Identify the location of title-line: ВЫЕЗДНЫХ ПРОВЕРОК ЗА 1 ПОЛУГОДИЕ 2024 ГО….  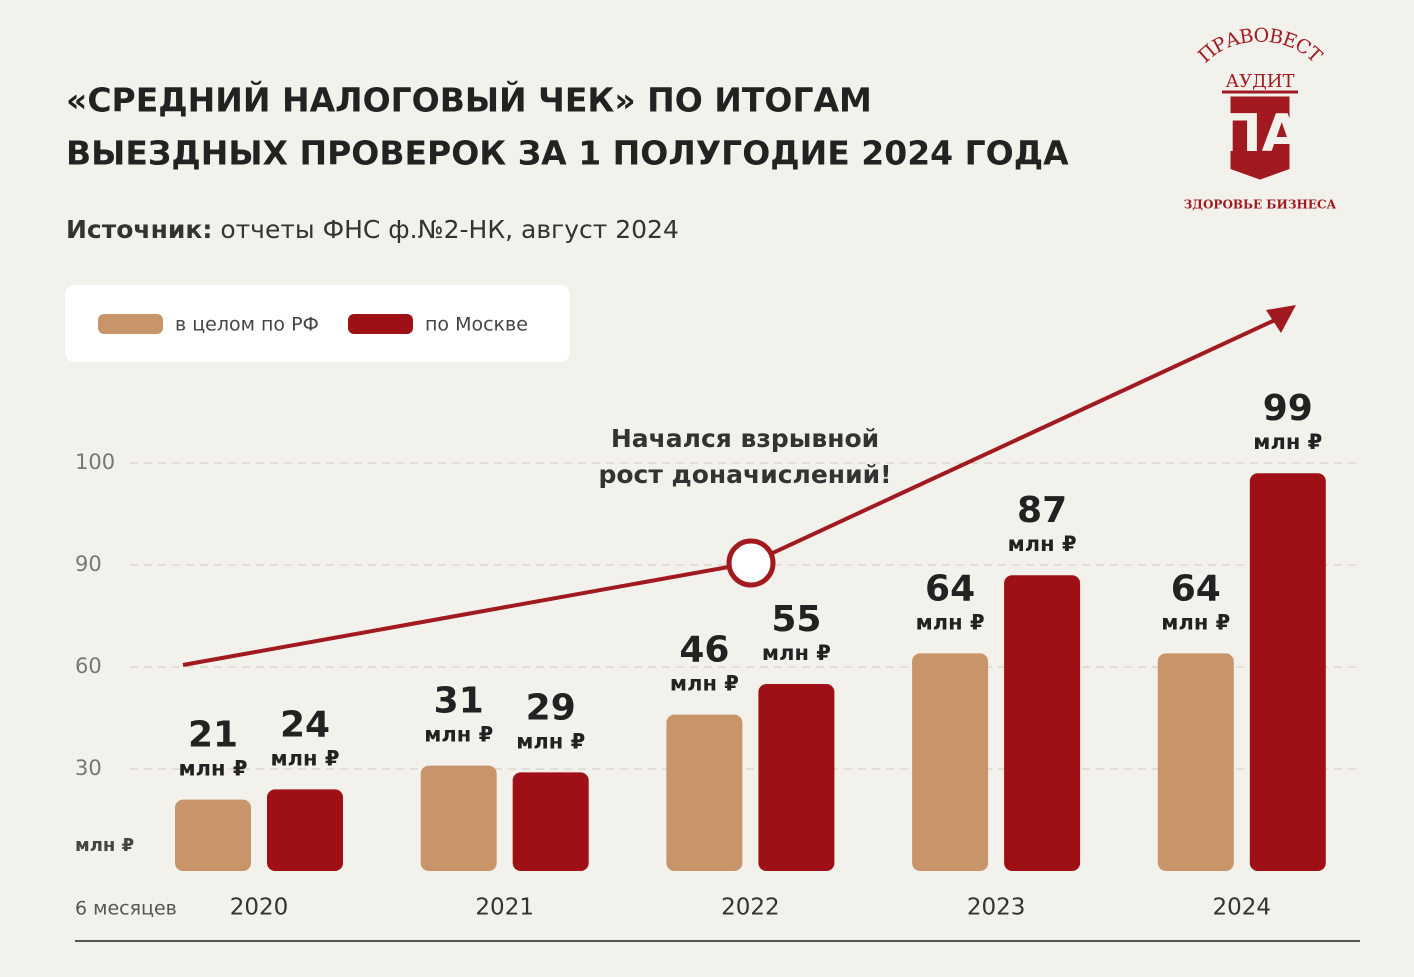
(567, 153).